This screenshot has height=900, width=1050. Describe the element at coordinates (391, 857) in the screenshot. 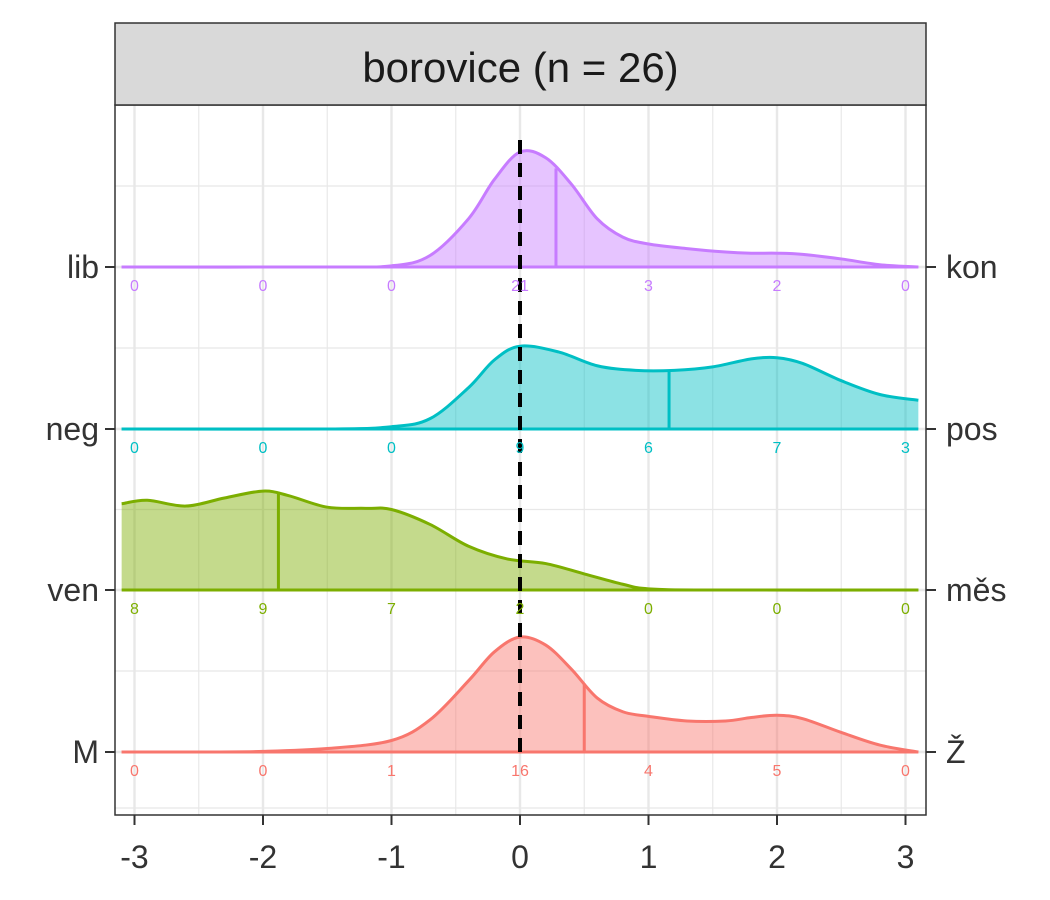

I see `x-tick-label: -1` at that location.